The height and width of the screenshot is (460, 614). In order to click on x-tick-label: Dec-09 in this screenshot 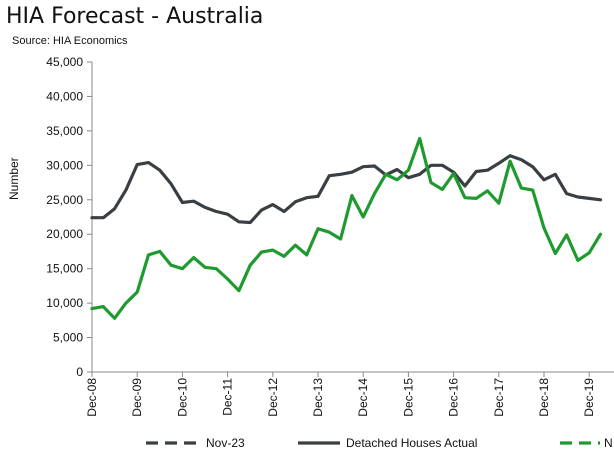, I will do `click(137, 397)`.